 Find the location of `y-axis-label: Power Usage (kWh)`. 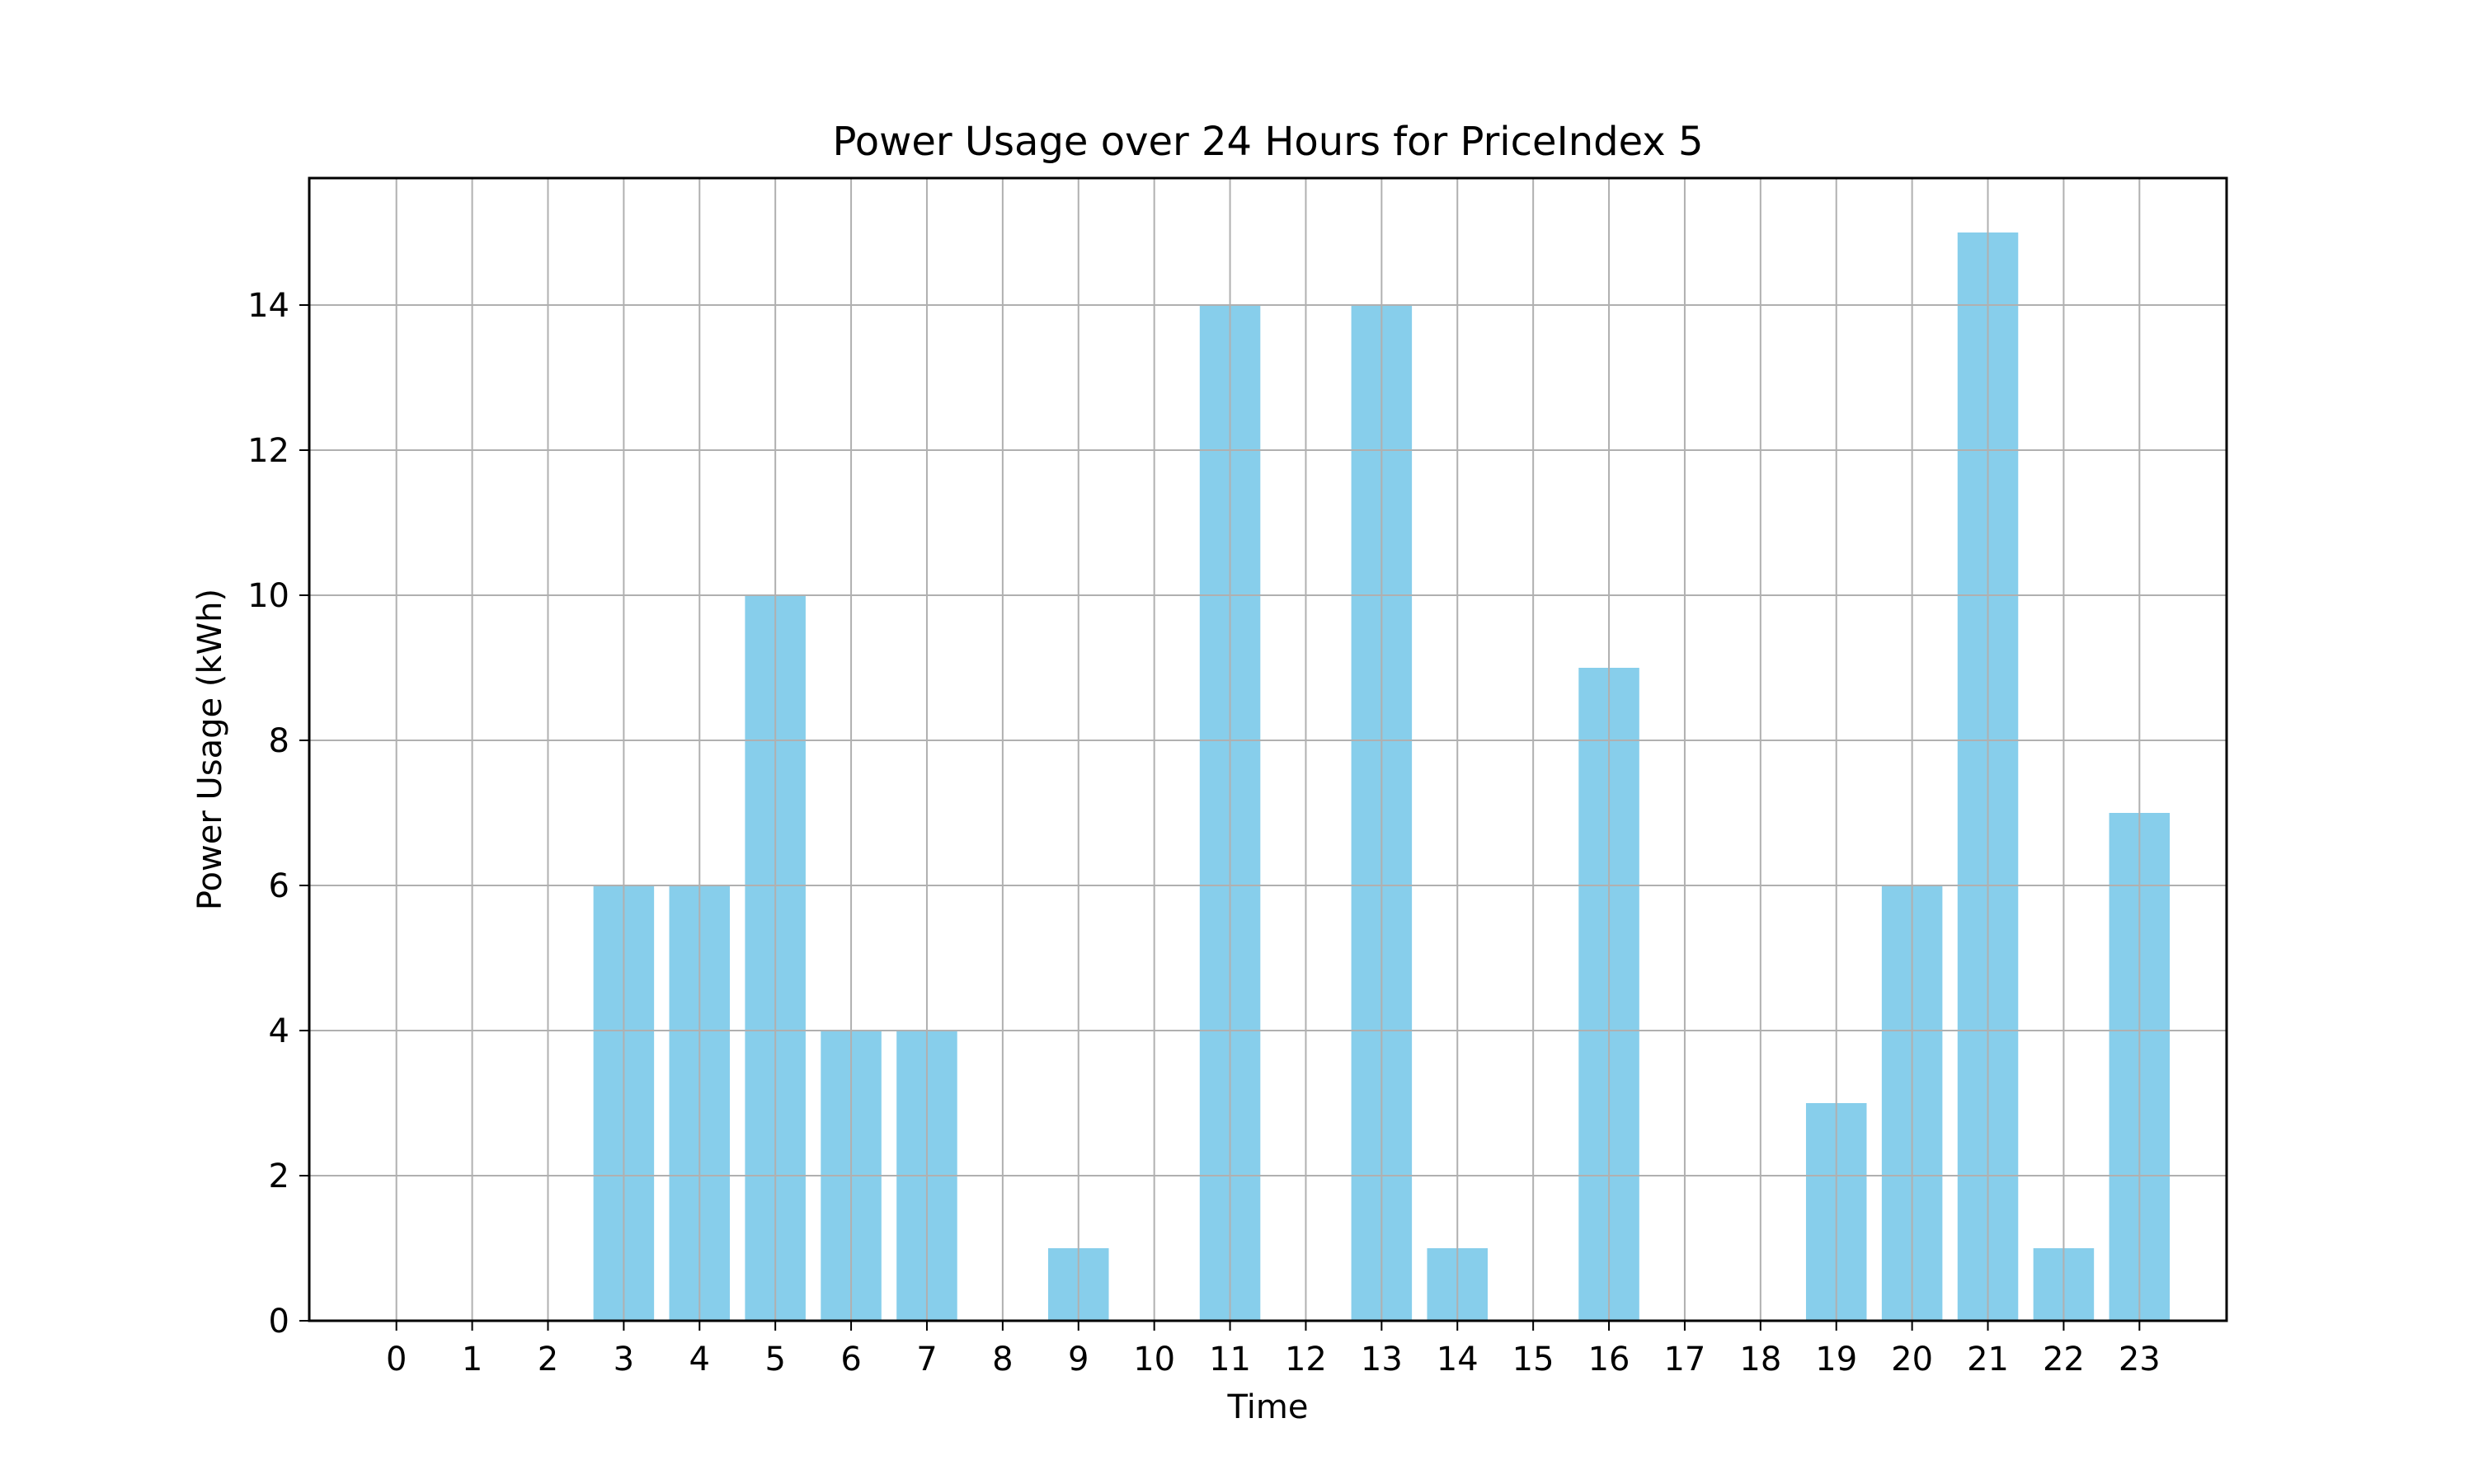

y-axis-label: Power Usage (kWh) is located at coordinates (210, 749).